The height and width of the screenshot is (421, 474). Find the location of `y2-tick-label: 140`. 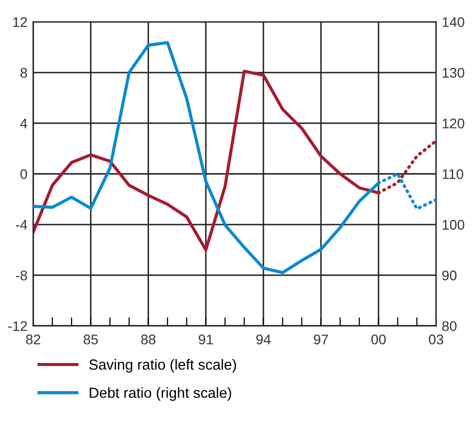

y2-tick-label: 140 is located at coordinates (453, 22).